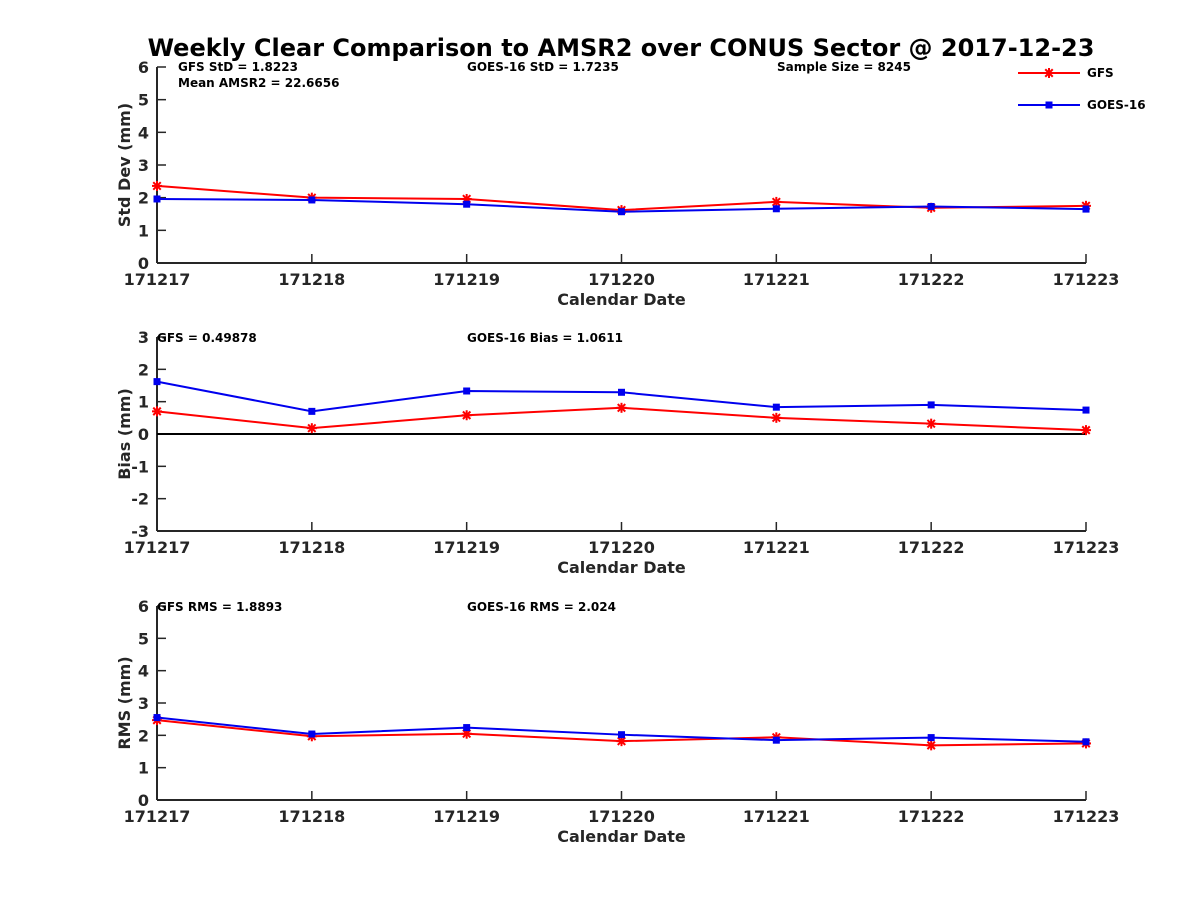  What do you see at coordinates (140, 466) in the screenshot?
I see `y-tick-label: -1` at bounding box center [140, 466].